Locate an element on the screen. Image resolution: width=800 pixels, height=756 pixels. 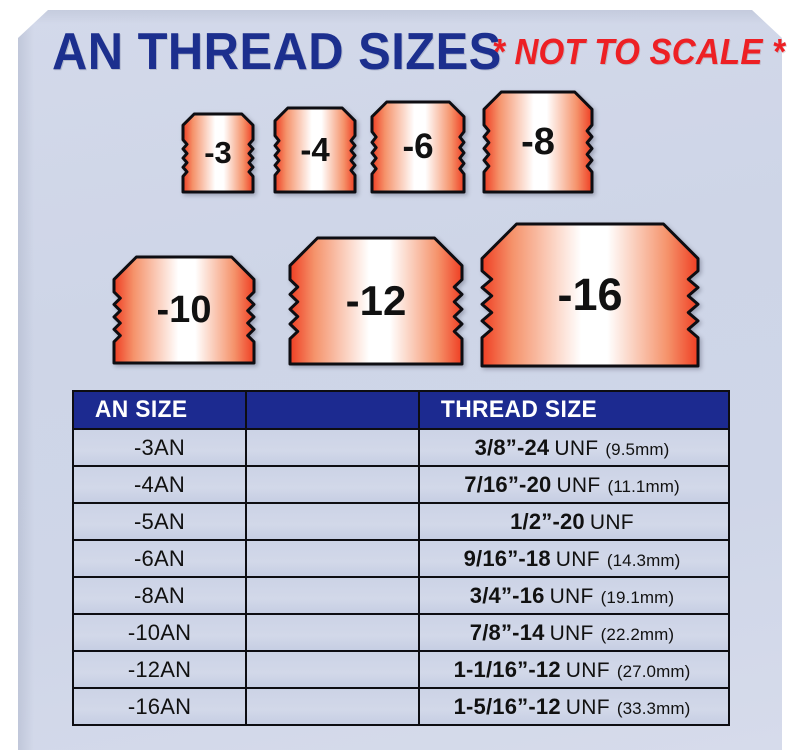
thread-size-value: 9/16”-18 UNF (14.3mm) is located at coordinates (574, 559).